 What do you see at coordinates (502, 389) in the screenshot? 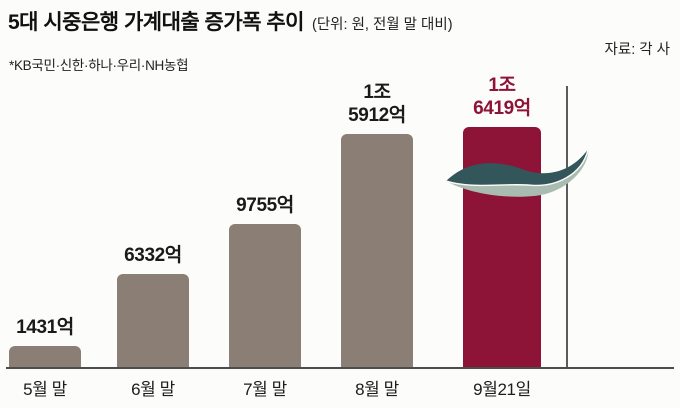
I see `x-axis-label-september: 9월21일` at bounding box center [502, 389].